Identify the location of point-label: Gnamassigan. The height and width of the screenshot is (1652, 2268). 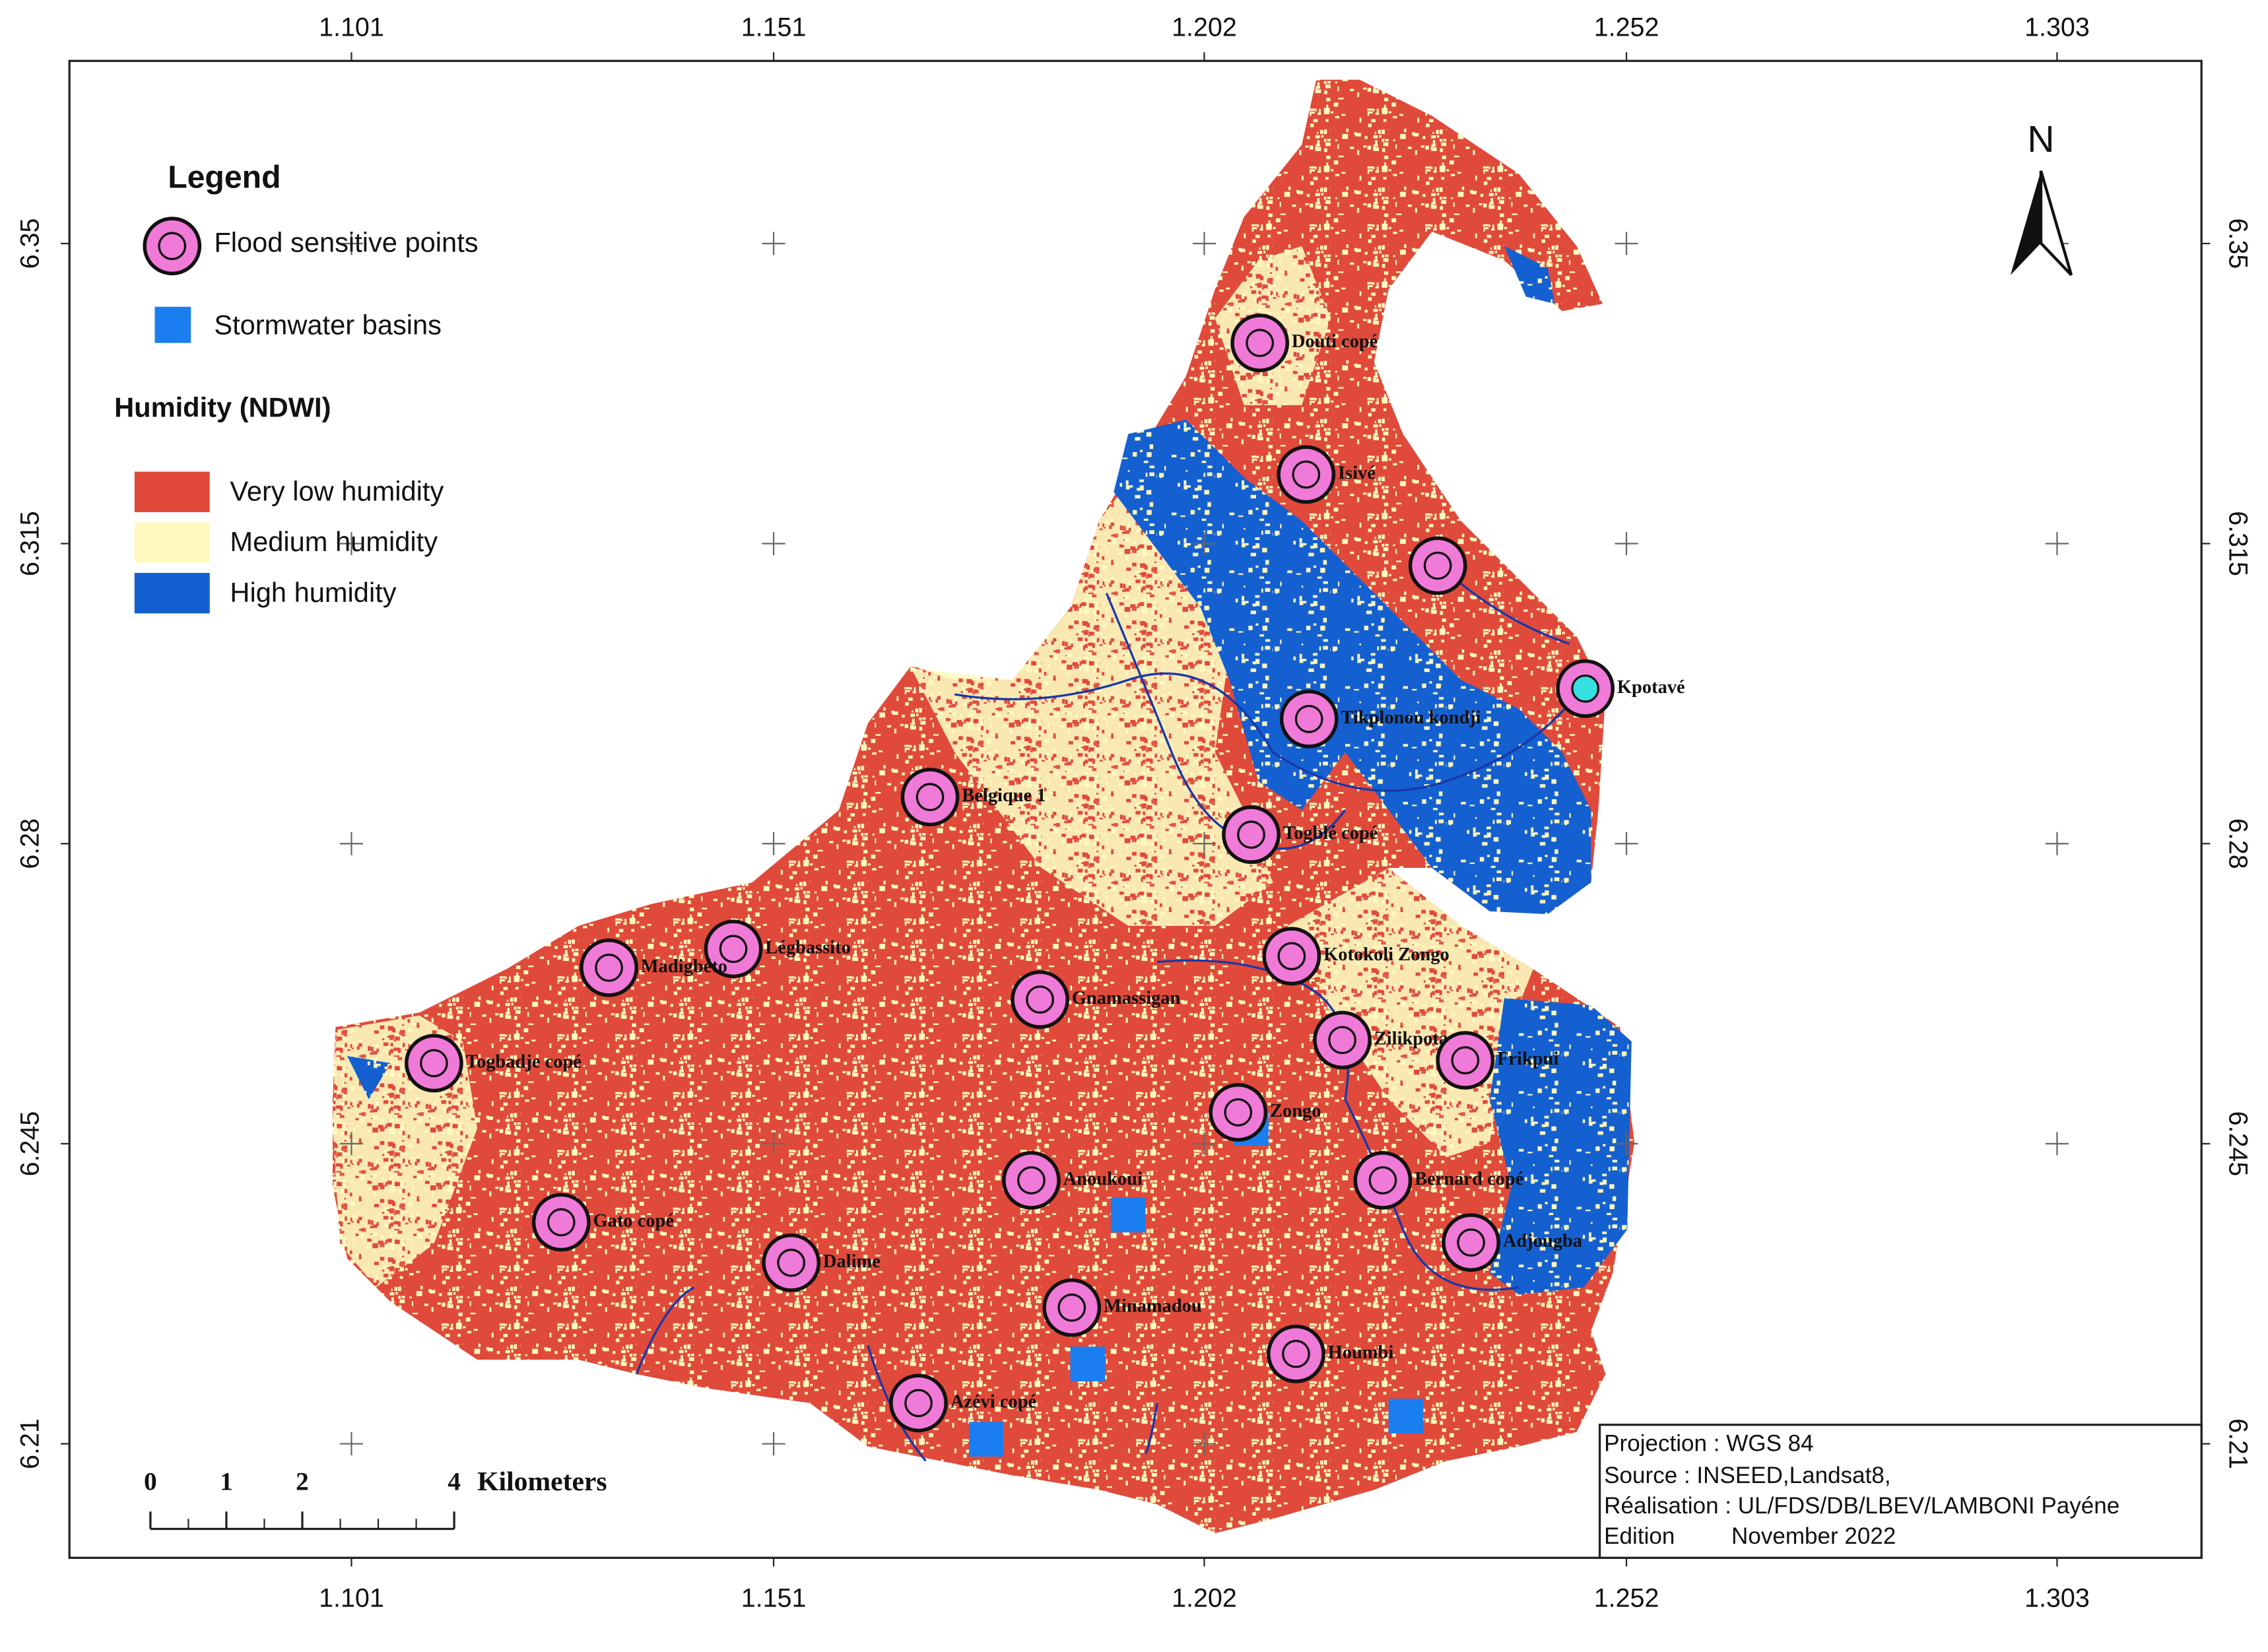
(1126, 998).